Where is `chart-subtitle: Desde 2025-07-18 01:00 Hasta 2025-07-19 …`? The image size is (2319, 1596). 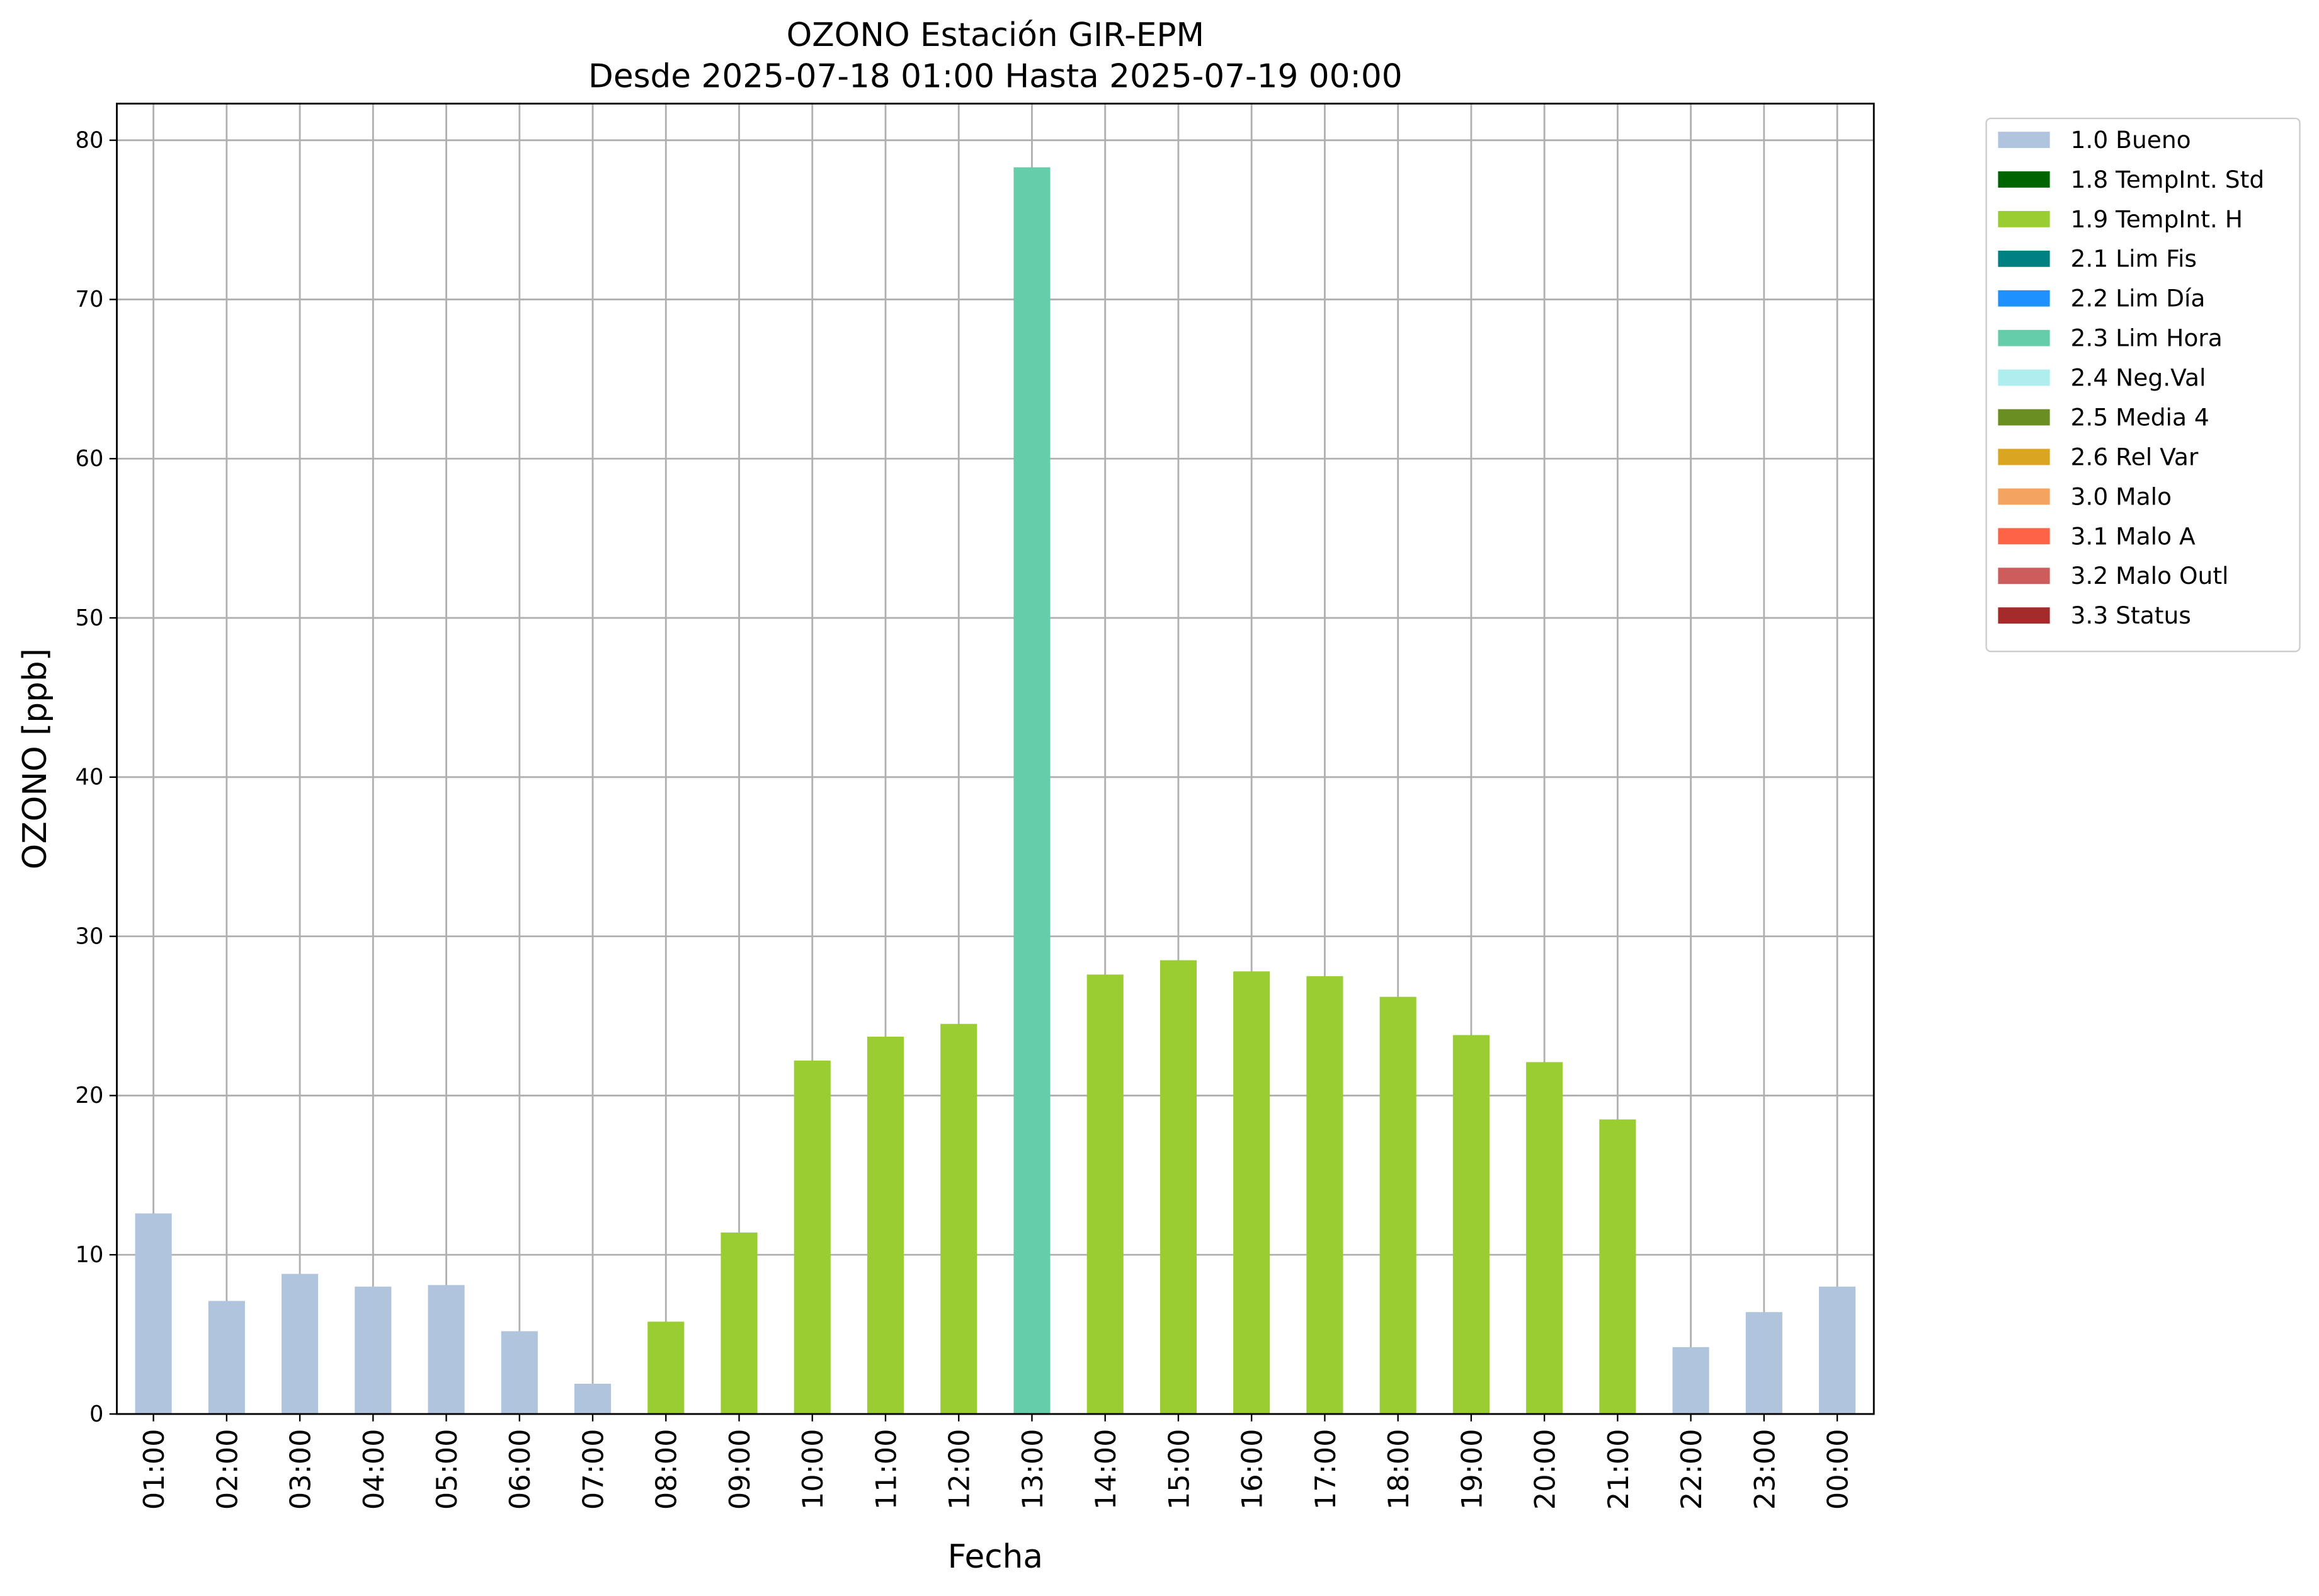
chart-subtitle: Desde 2025-07-18 01:00 Hasta 2025-07-19 … is located at coordinates (995, 77).